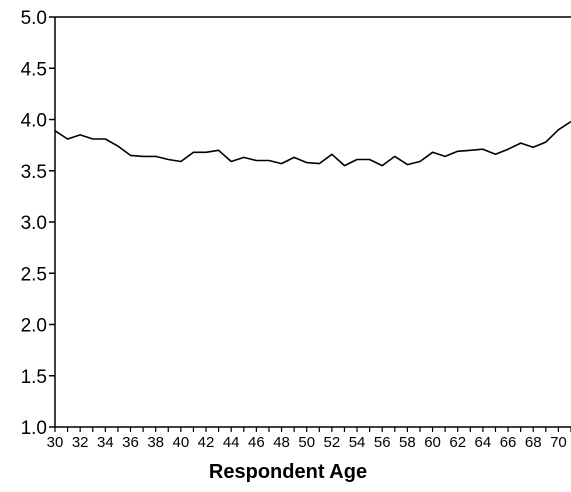  I want to click on x-tick-label: 64, so click(483, 442).